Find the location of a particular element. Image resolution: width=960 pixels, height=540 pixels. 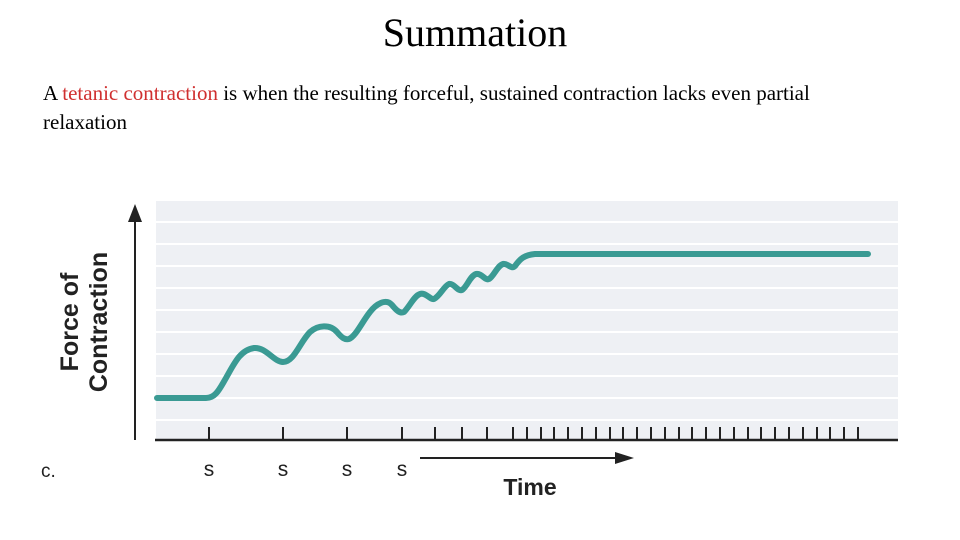

stimulus-ticks is located at coordinates (533, 433).